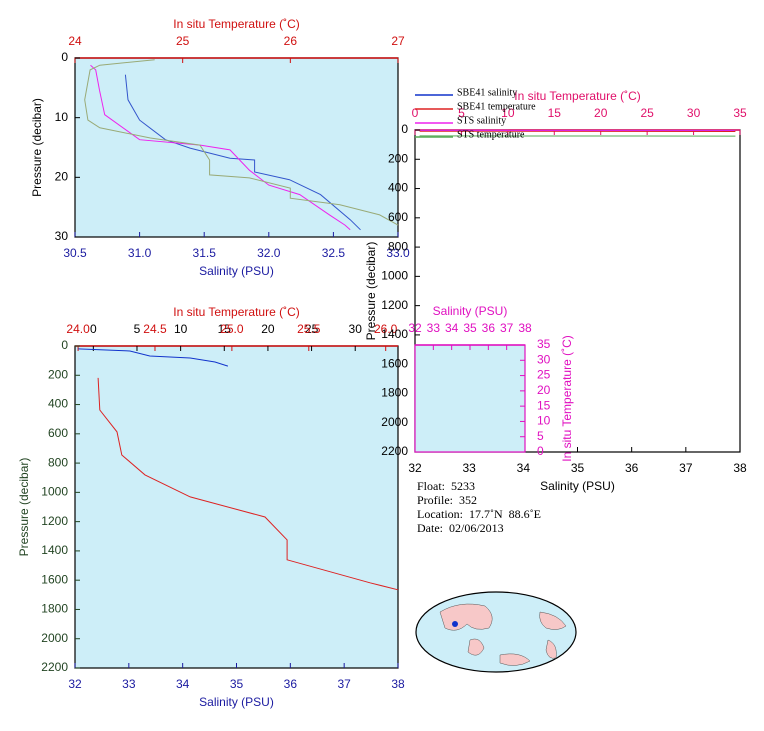 This screenshot has height=731, width=764. I want to click on x2-tick-label: 24, so click(75, 41).